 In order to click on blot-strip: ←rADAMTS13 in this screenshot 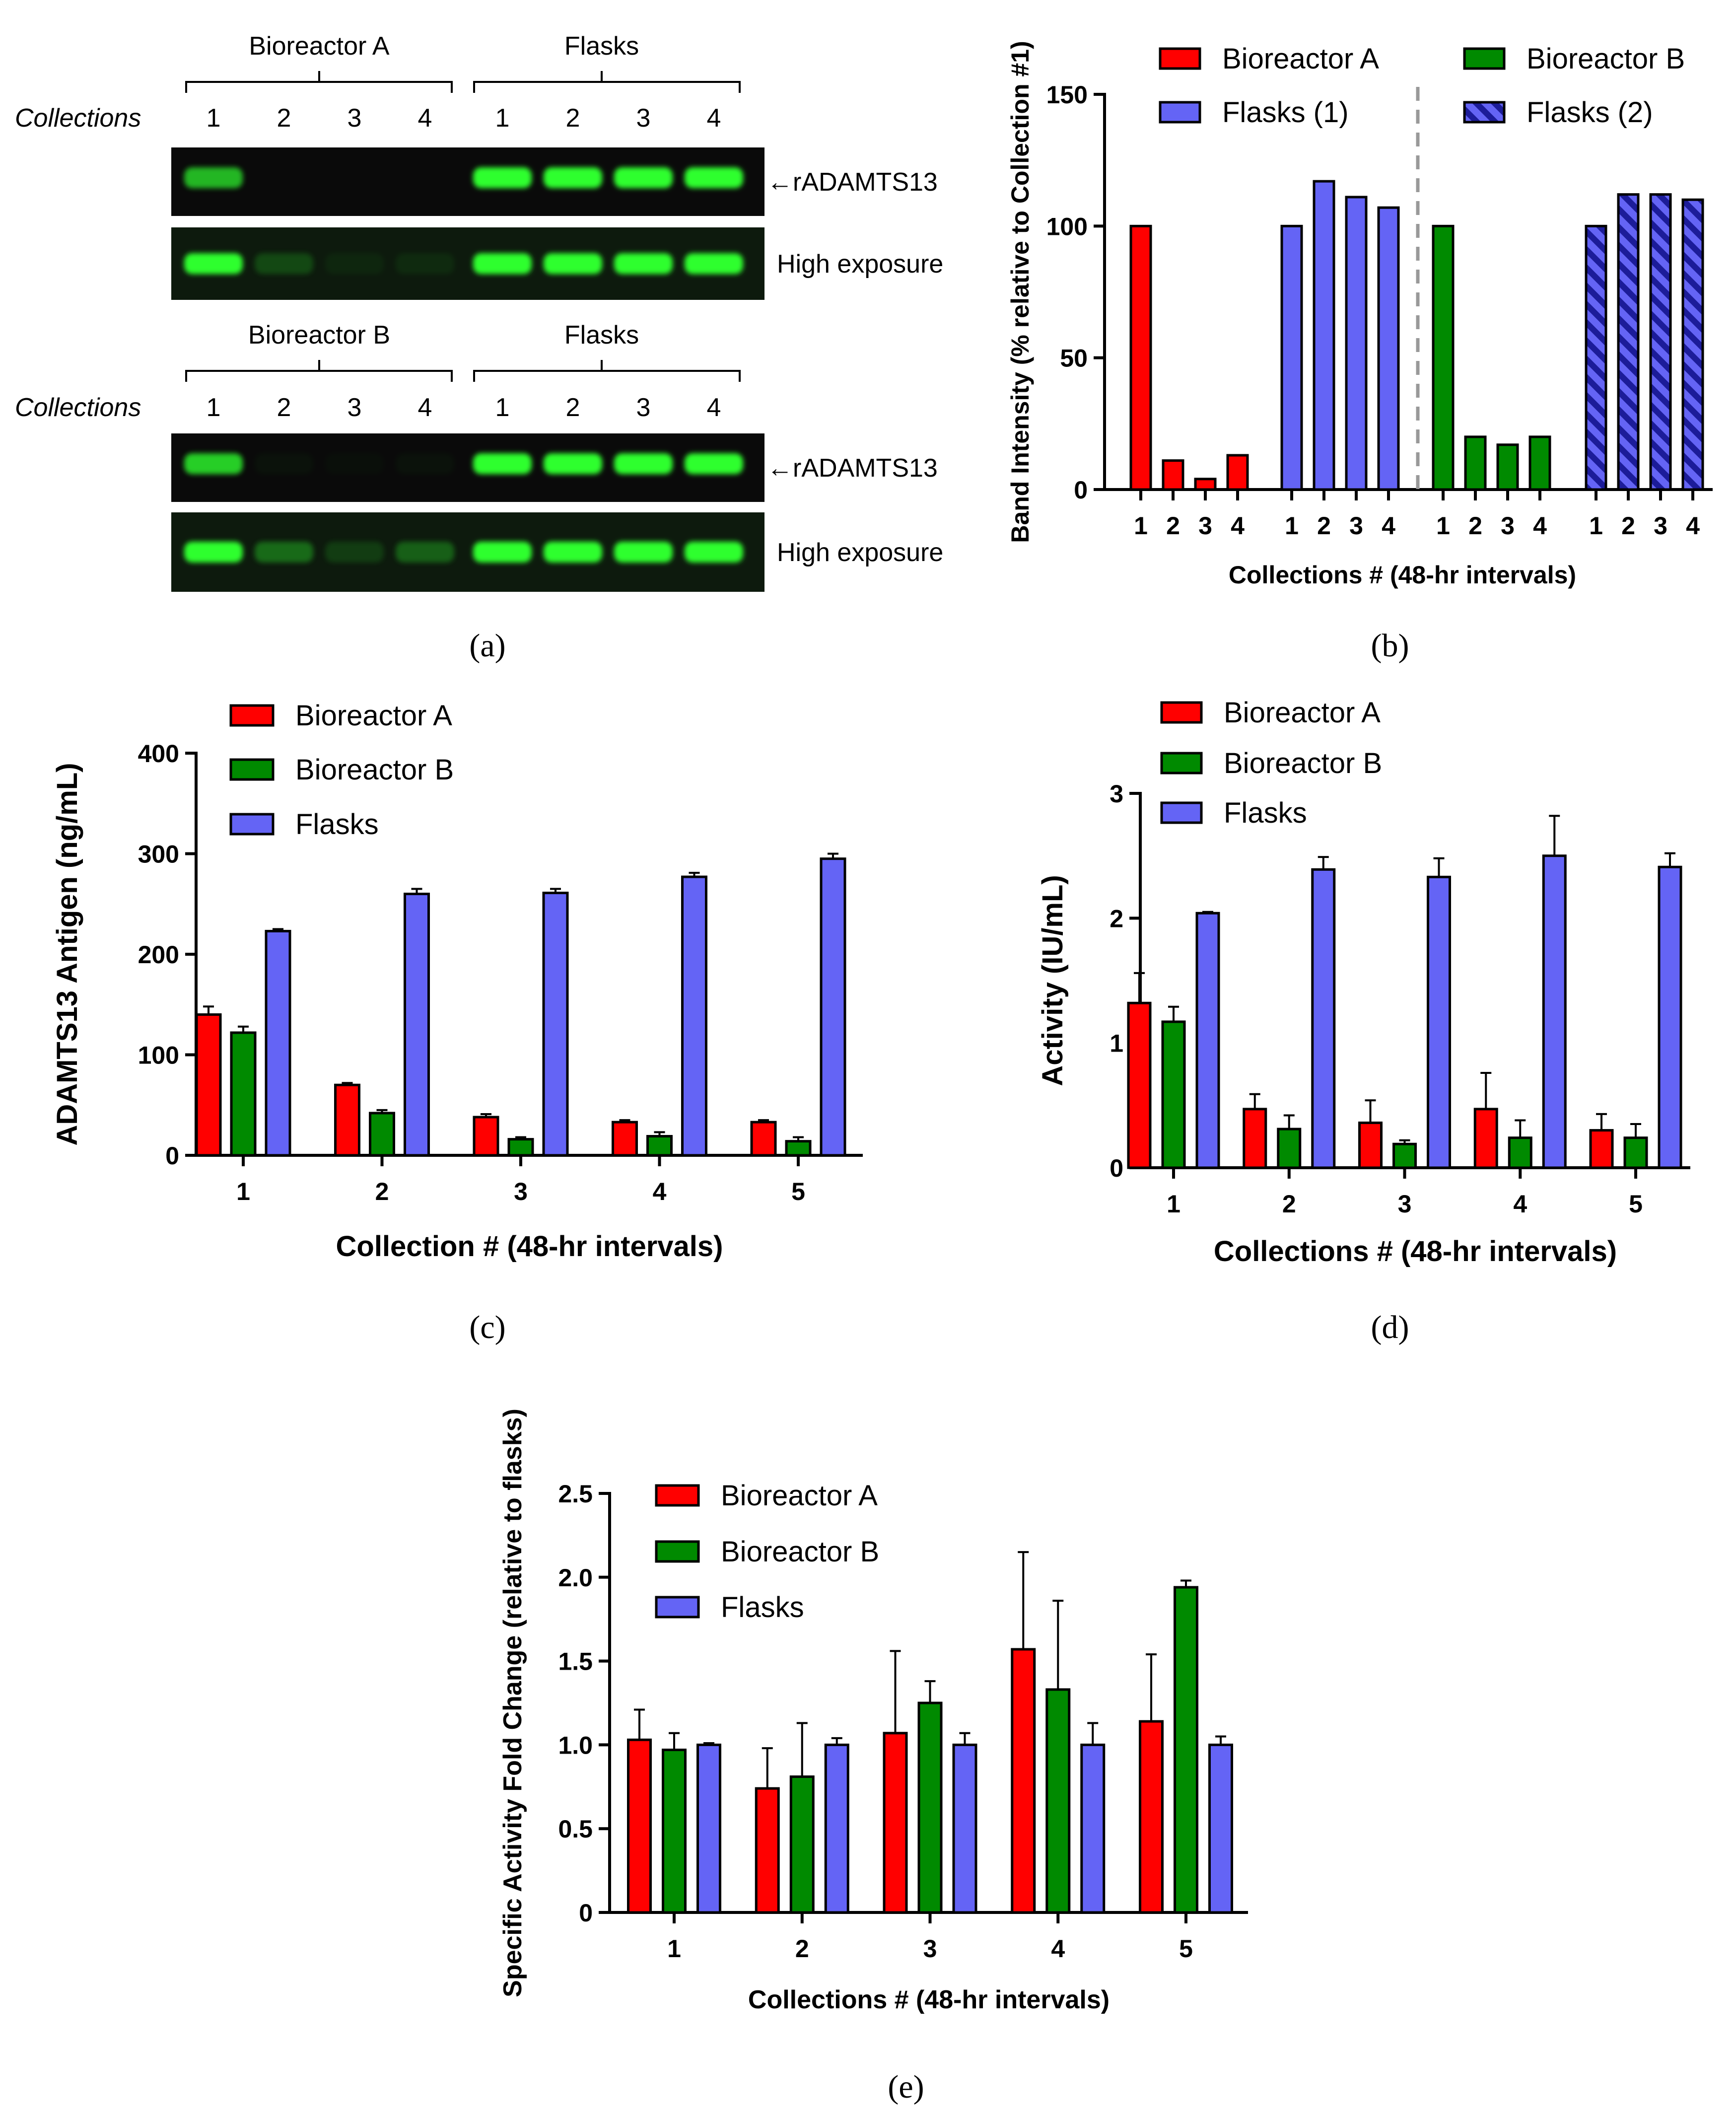, I will do `click(554, 181)`.